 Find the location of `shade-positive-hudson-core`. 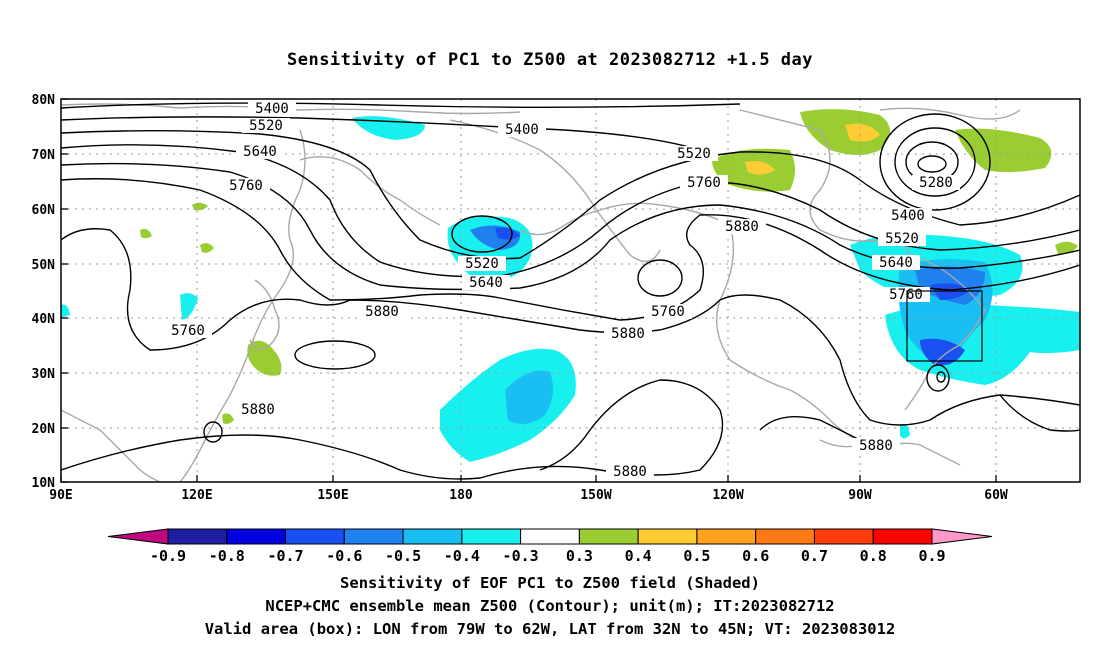

shade-positive-hudson-core is located at coordinates (760, 168).